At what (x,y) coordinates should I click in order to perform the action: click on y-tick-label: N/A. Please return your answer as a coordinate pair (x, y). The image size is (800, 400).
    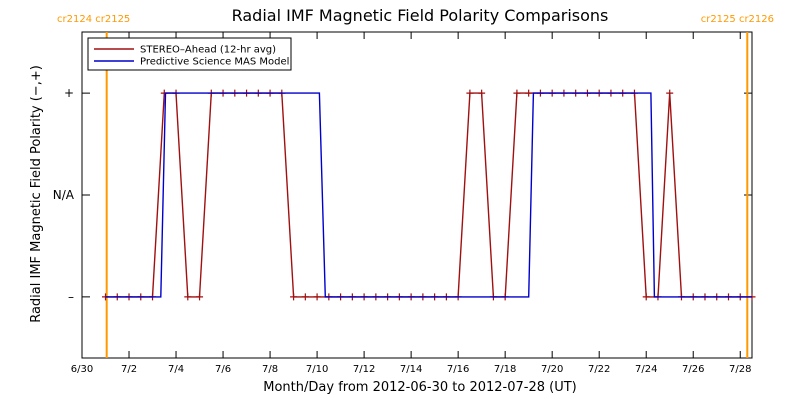
    Looking at the image, I should click on (64, 195).